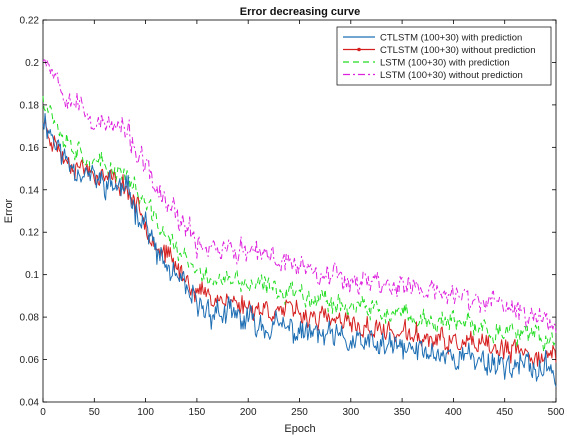 Image resolution: width=567 pixels, height=436 pixels. Describe the element at coordinates (451, 75) in the screenshot. I see `legend-label: LSTM (100+30) without prediction` at that location.